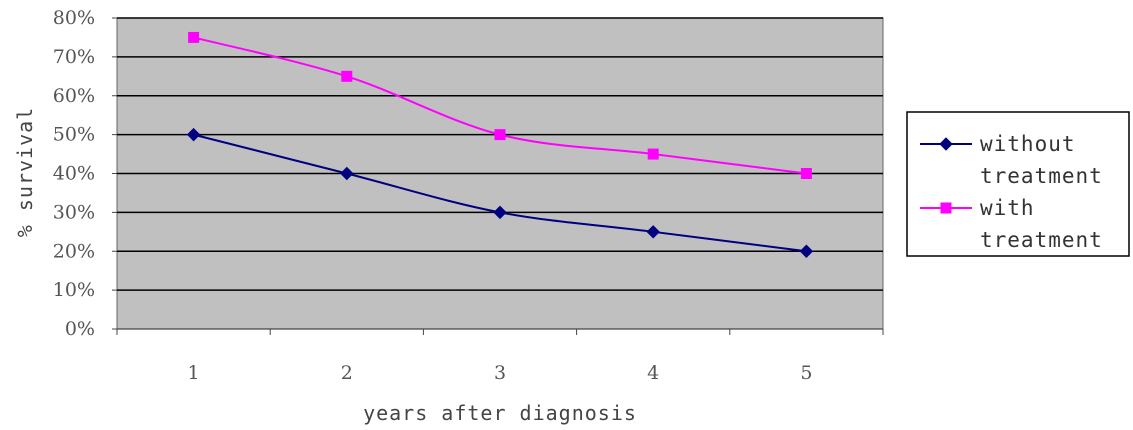  What do you see at coordinates (25, 172) in the screenshot?
I see `y-axis-title: % survival` at bounding box center [25, 172].